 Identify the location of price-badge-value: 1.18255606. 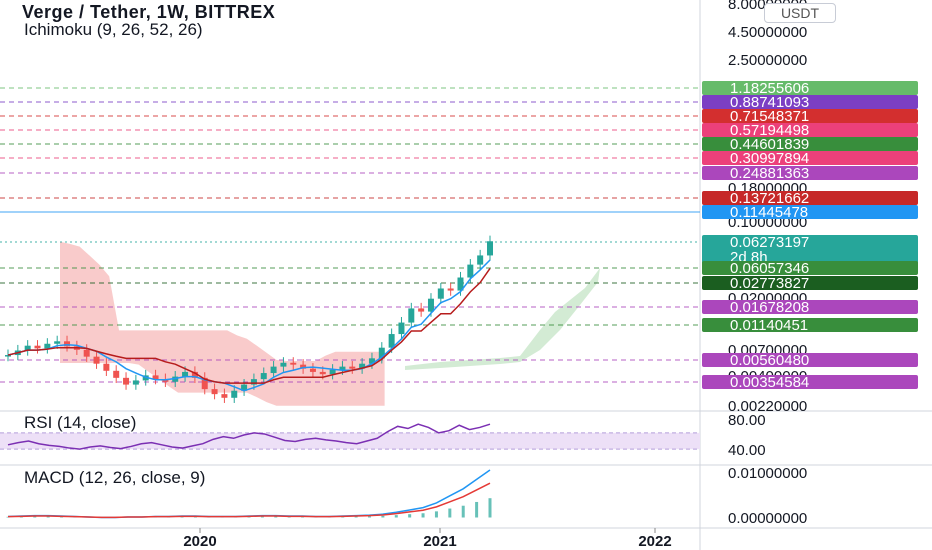
(769, 88).